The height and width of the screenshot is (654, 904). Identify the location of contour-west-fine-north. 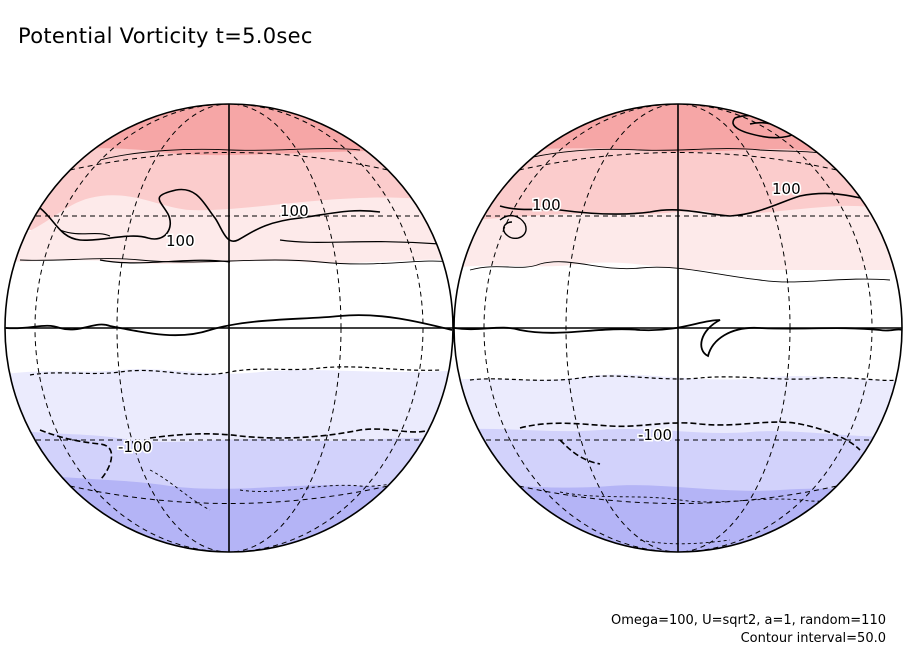
(235, 206).